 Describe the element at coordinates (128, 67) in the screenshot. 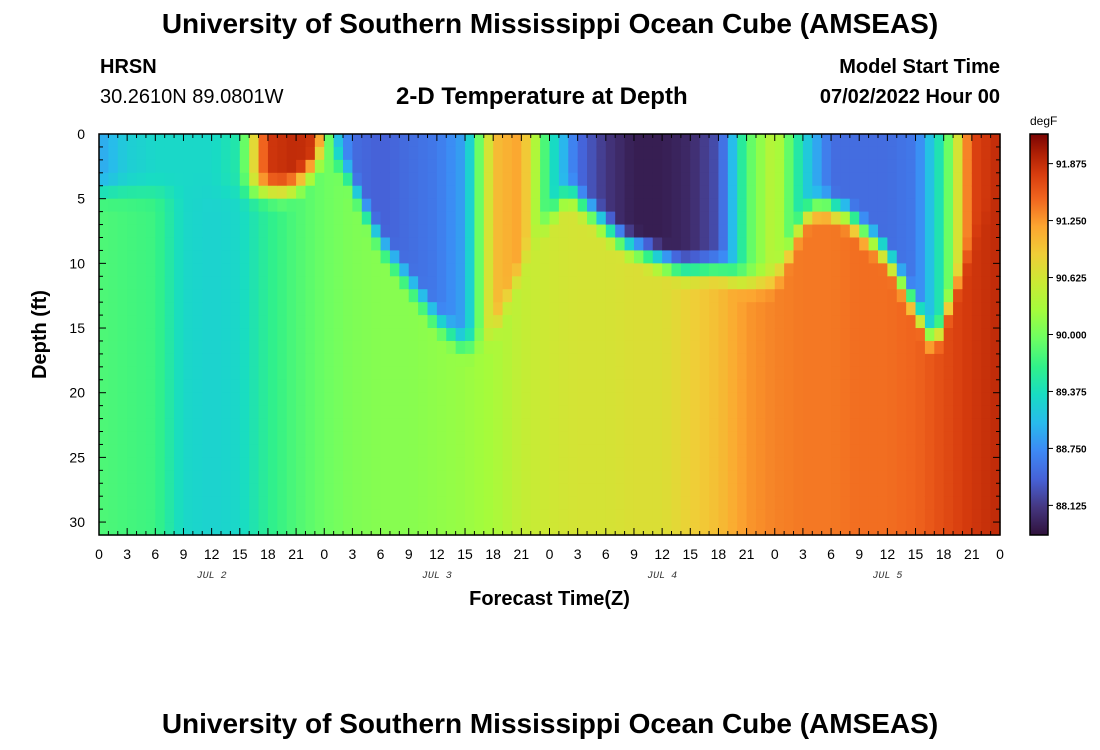

I see `station-name: HRSN` at that location.